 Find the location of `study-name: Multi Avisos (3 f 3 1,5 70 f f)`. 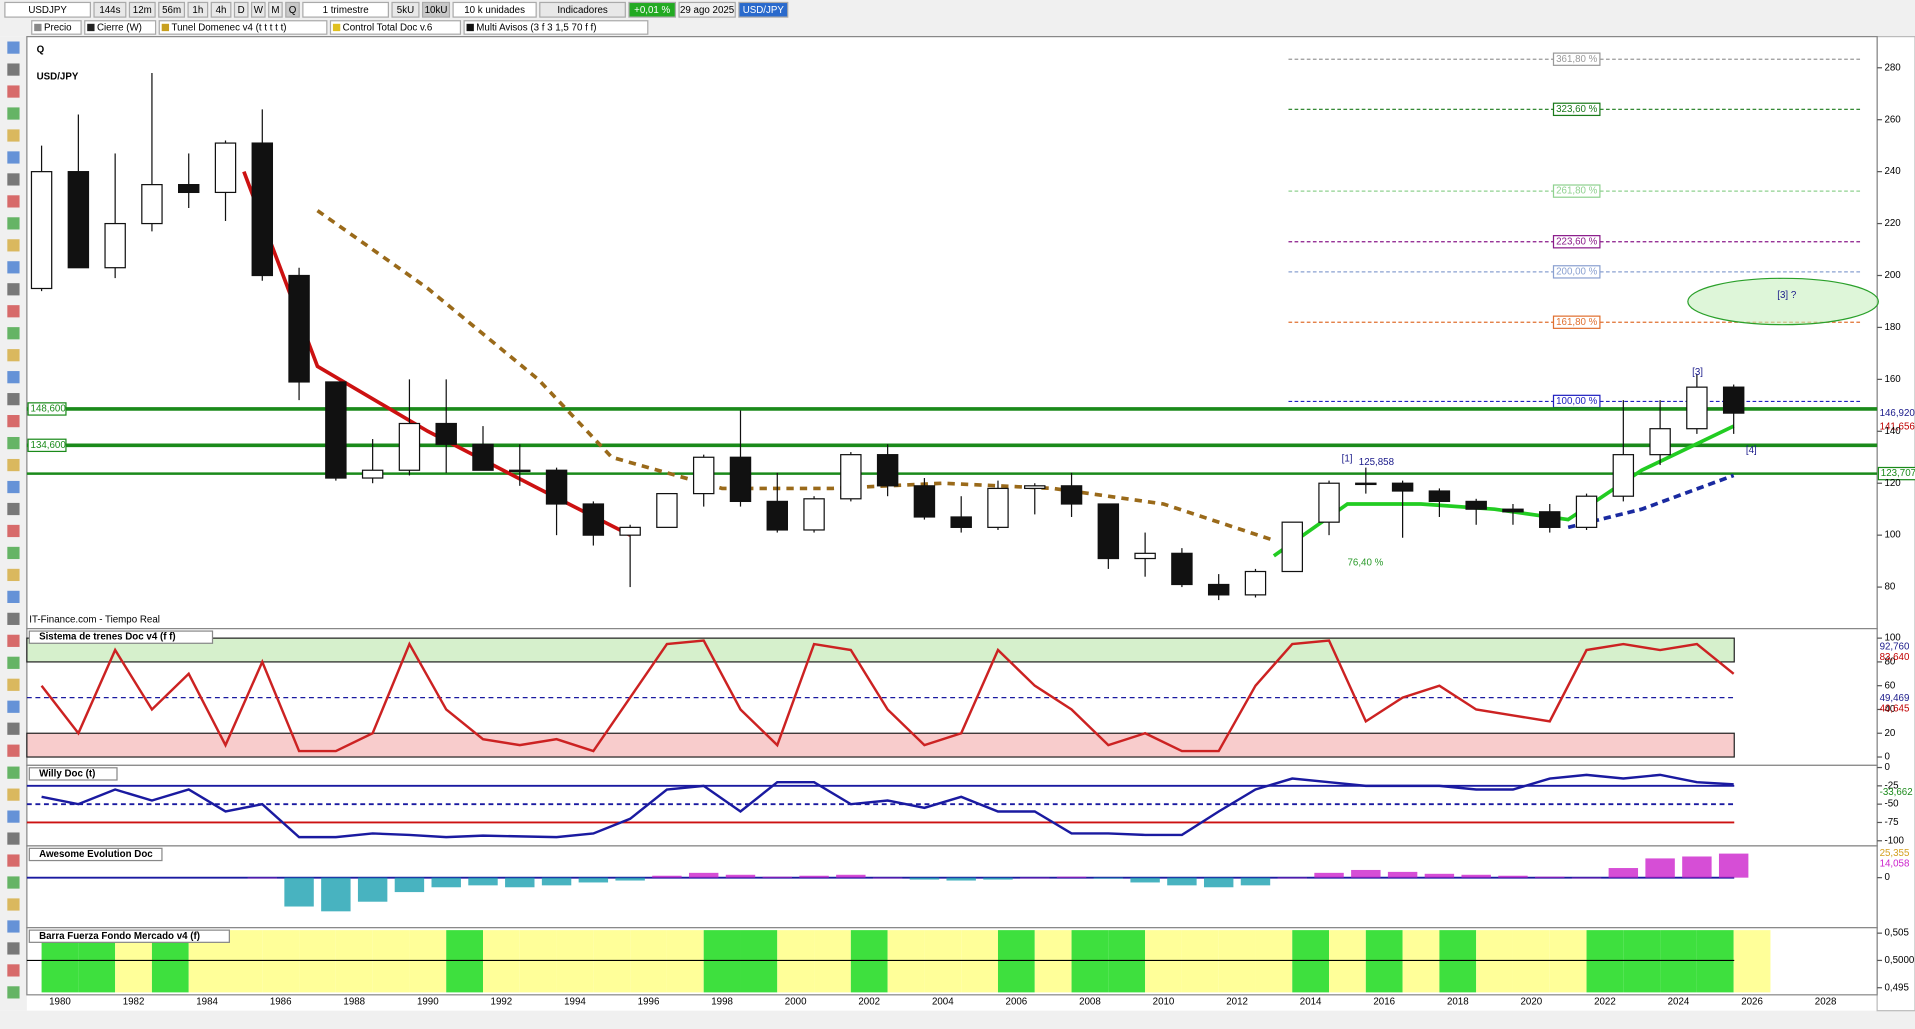

study-name: Multi Avisos (3 f 3 1,5 70 f f) is located at coordinates (536, 28).